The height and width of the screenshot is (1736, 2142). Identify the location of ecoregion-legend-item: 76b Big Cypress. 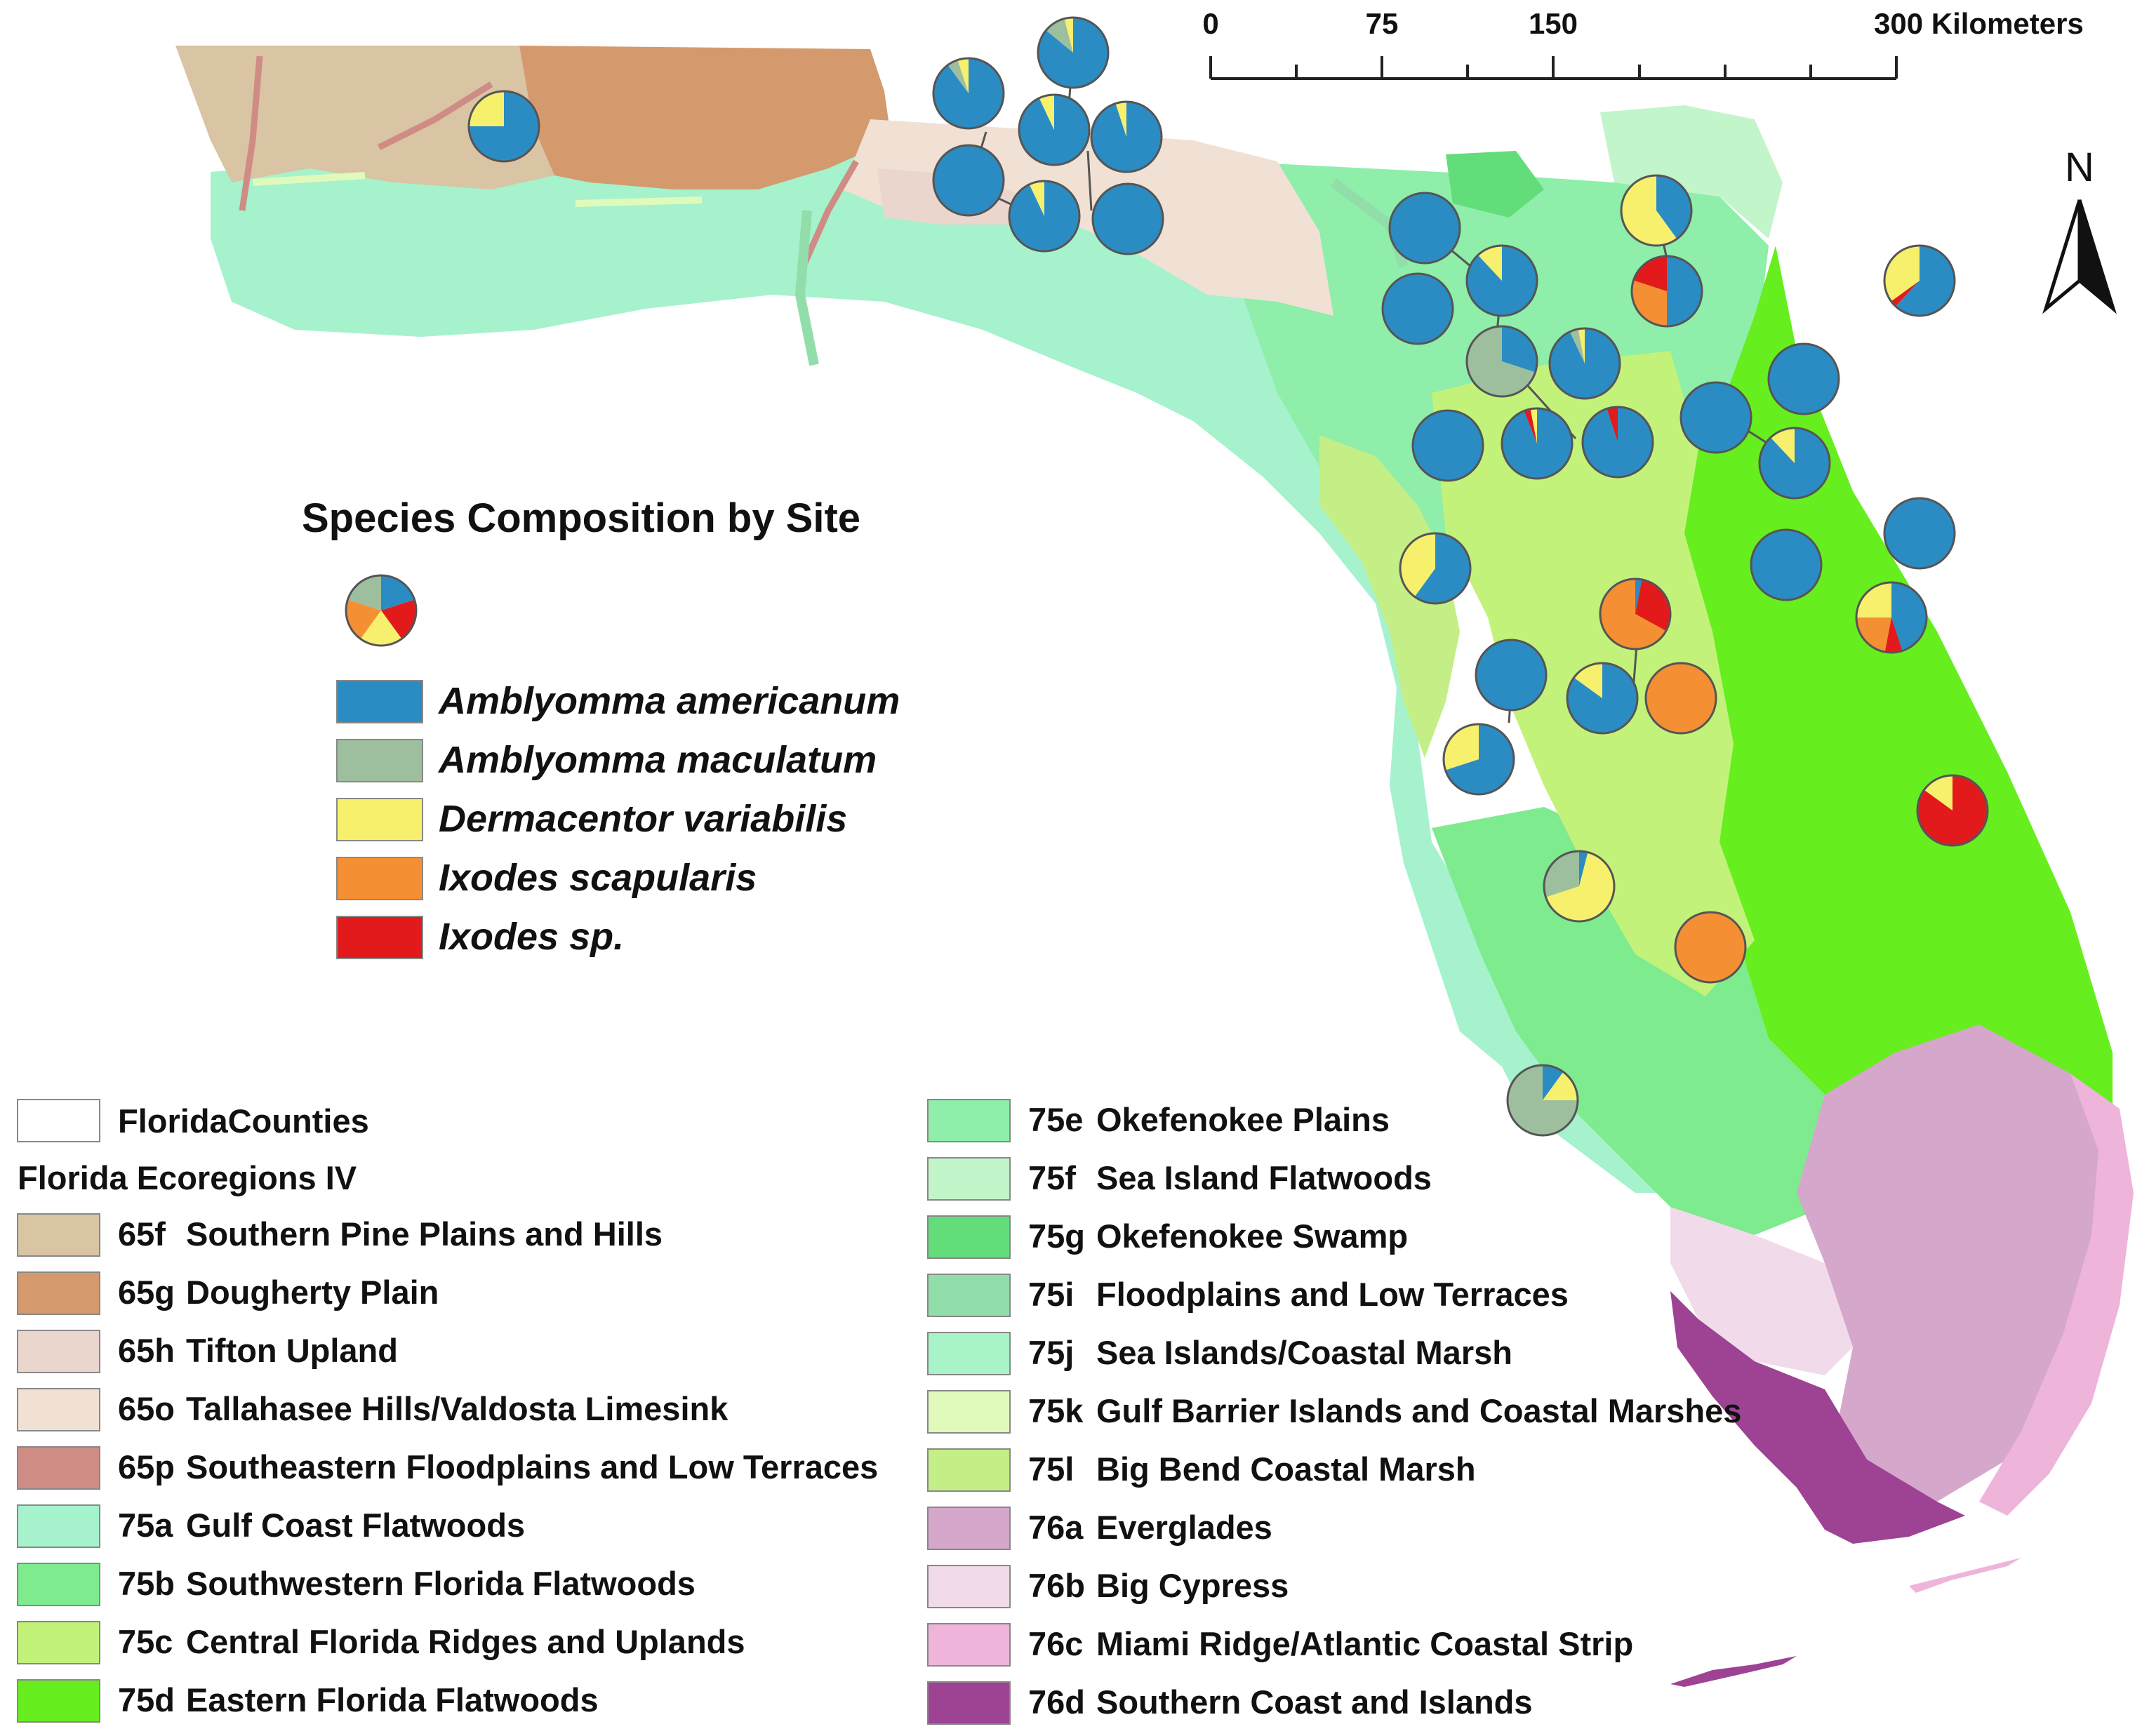
(1108, 1586).